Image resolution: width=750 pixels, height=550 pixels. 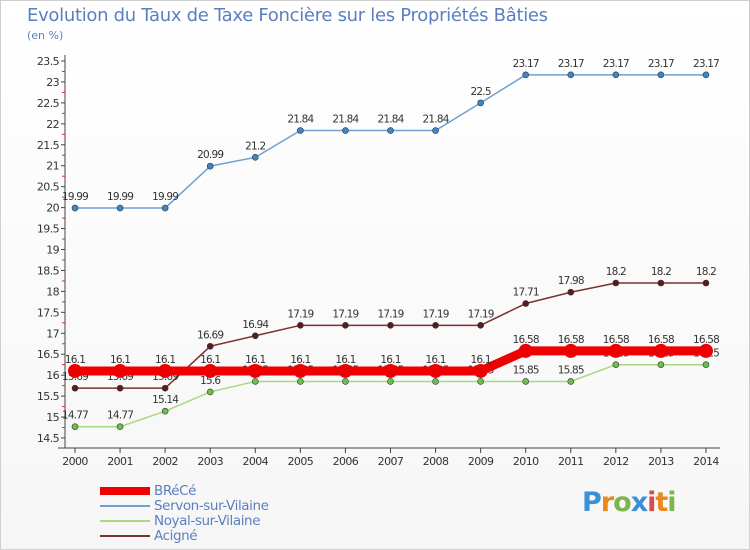 I want to click on data-label: 17.71, so click(x=526, y=293).